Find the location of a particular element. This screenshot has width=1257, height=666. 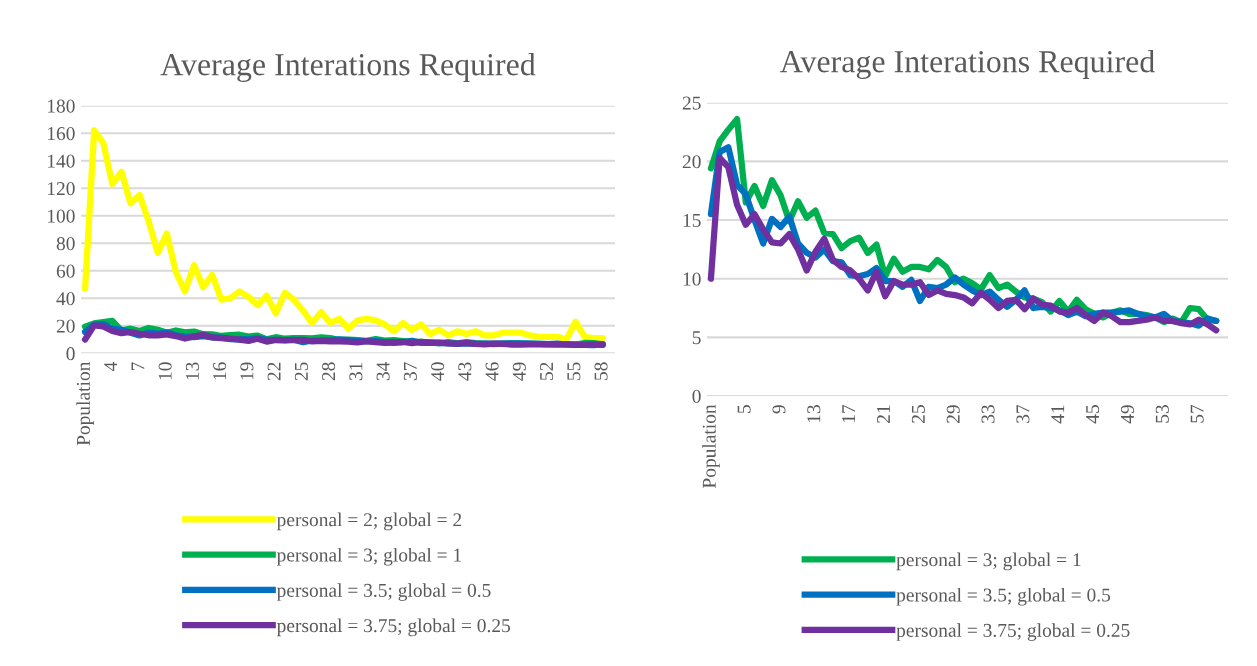

x-tick-label: 7 is located at coordinates (138, 366).